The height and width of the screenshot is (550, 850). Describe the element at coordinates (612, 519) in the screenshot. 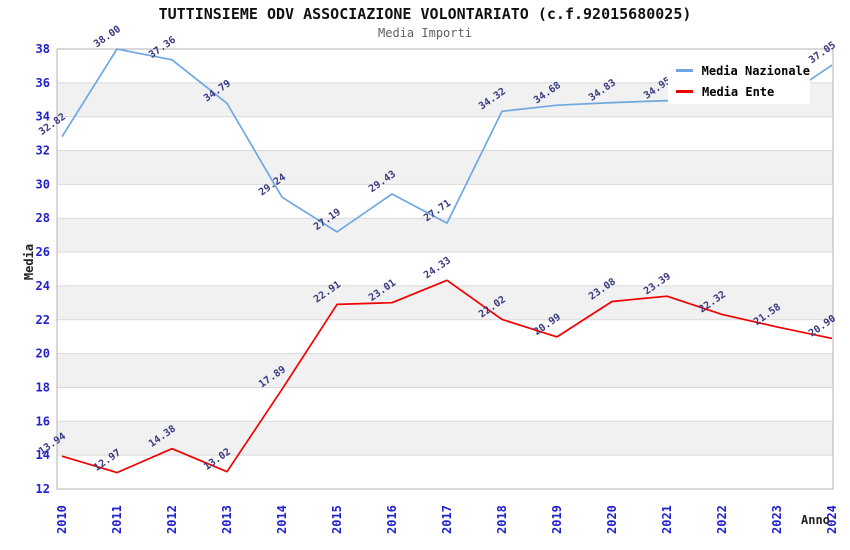

I see `x-tick-label: 2020` at that location.